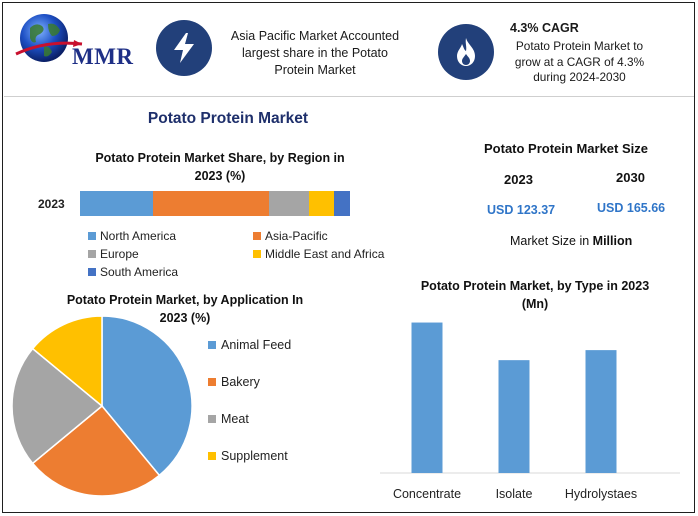  I want to click on type-title-line-2: (Mn), so click(535, 304).